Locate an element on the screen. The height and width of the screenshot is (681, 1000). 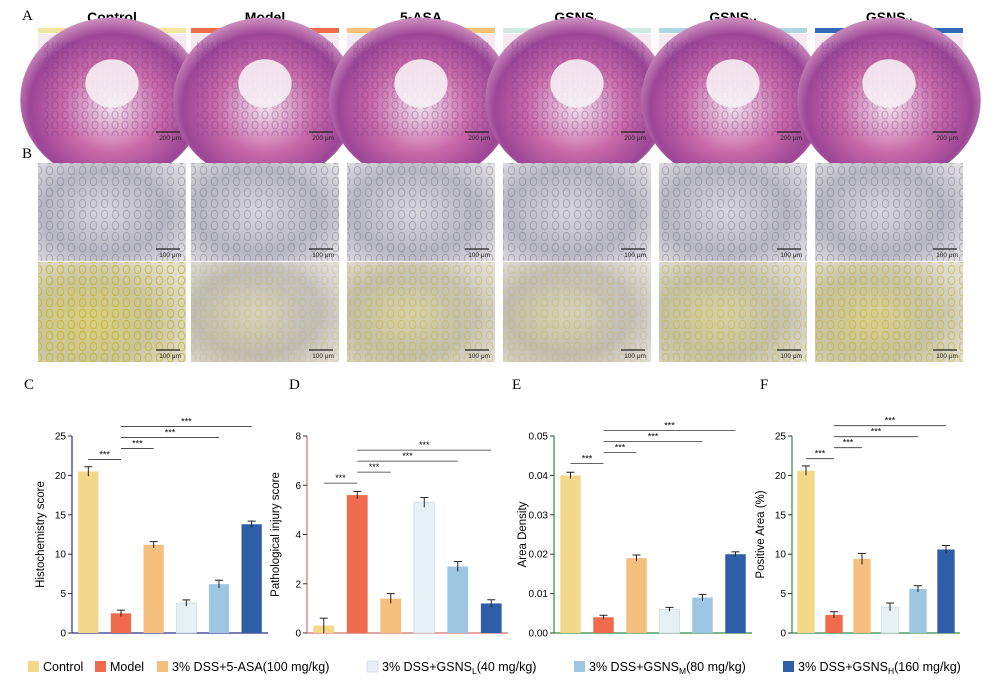
y-axis-label: Positive Area (%) is located at coordinates (761, 534).